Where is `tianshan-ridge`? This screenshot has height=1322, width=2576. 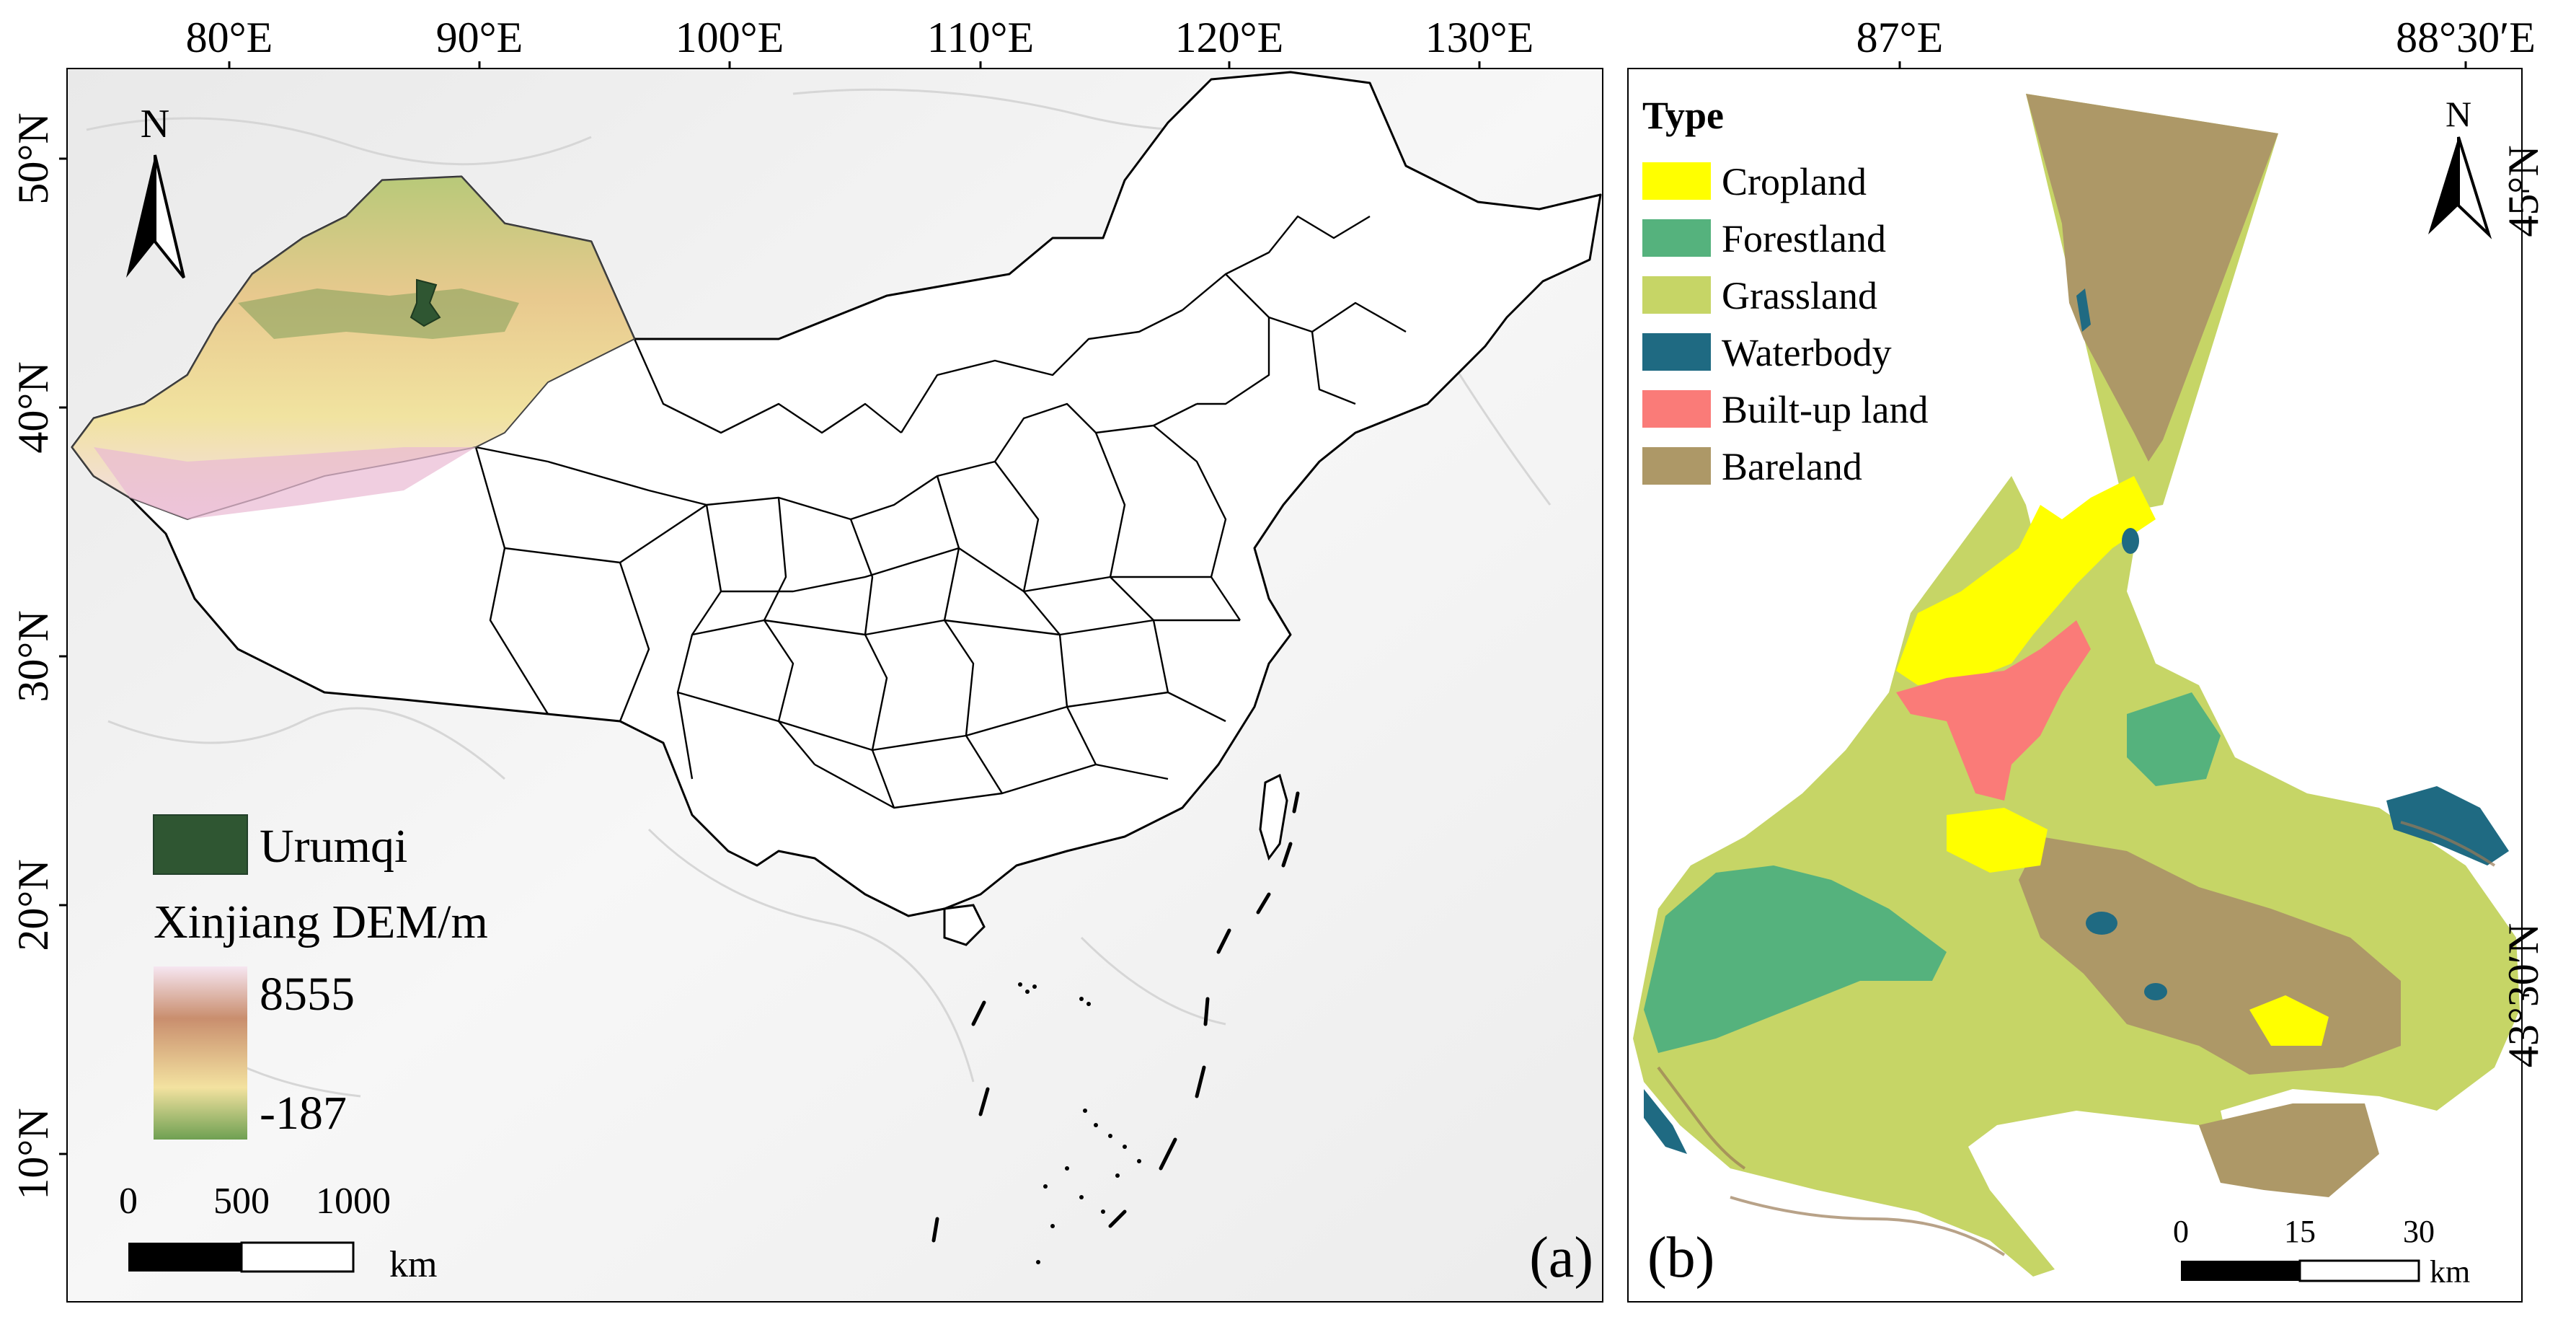 tianshan-ridge is located at coordinates (378, 313).